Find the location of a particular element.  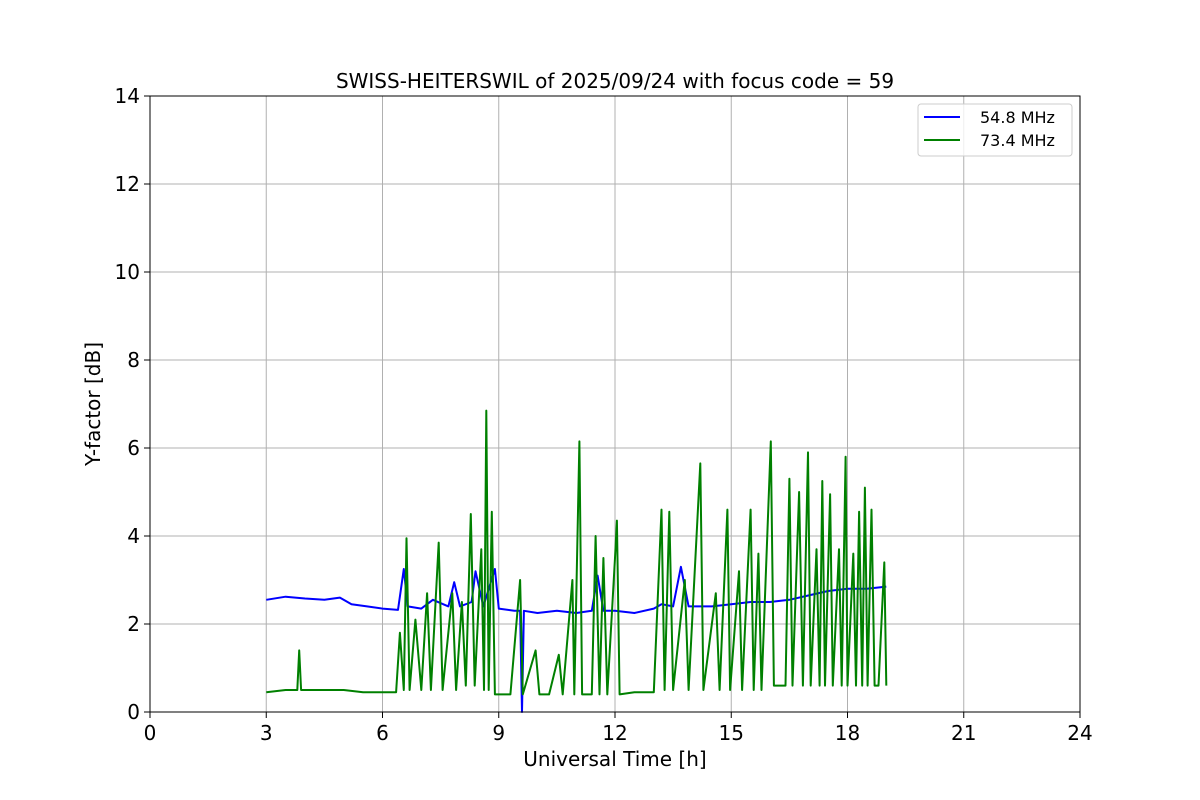

y-tick-label: 0 is located at coordinates (133, 712).